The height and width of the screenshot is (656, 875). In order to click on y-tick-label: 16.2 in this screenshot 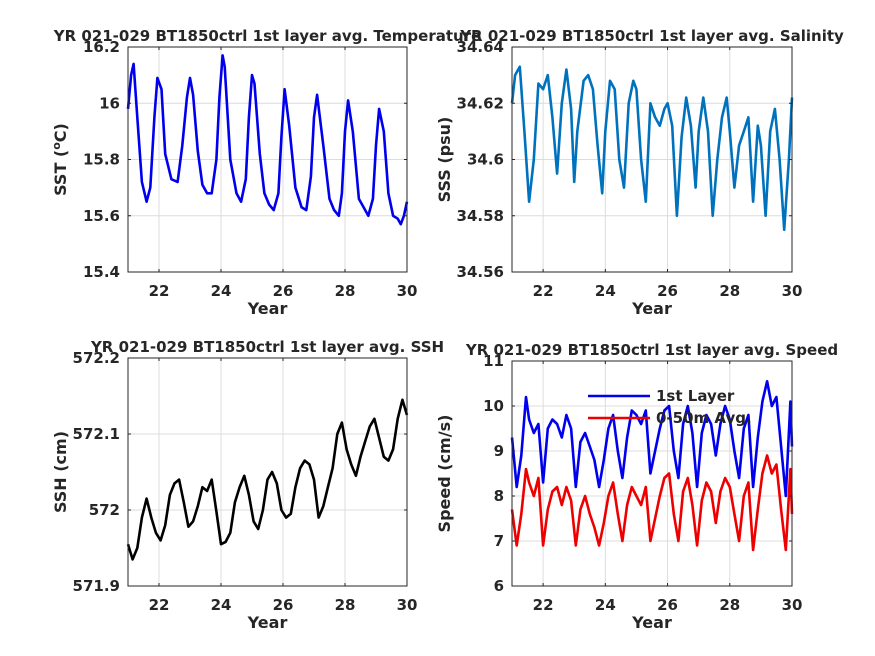, I will do `click(101, 47)`.